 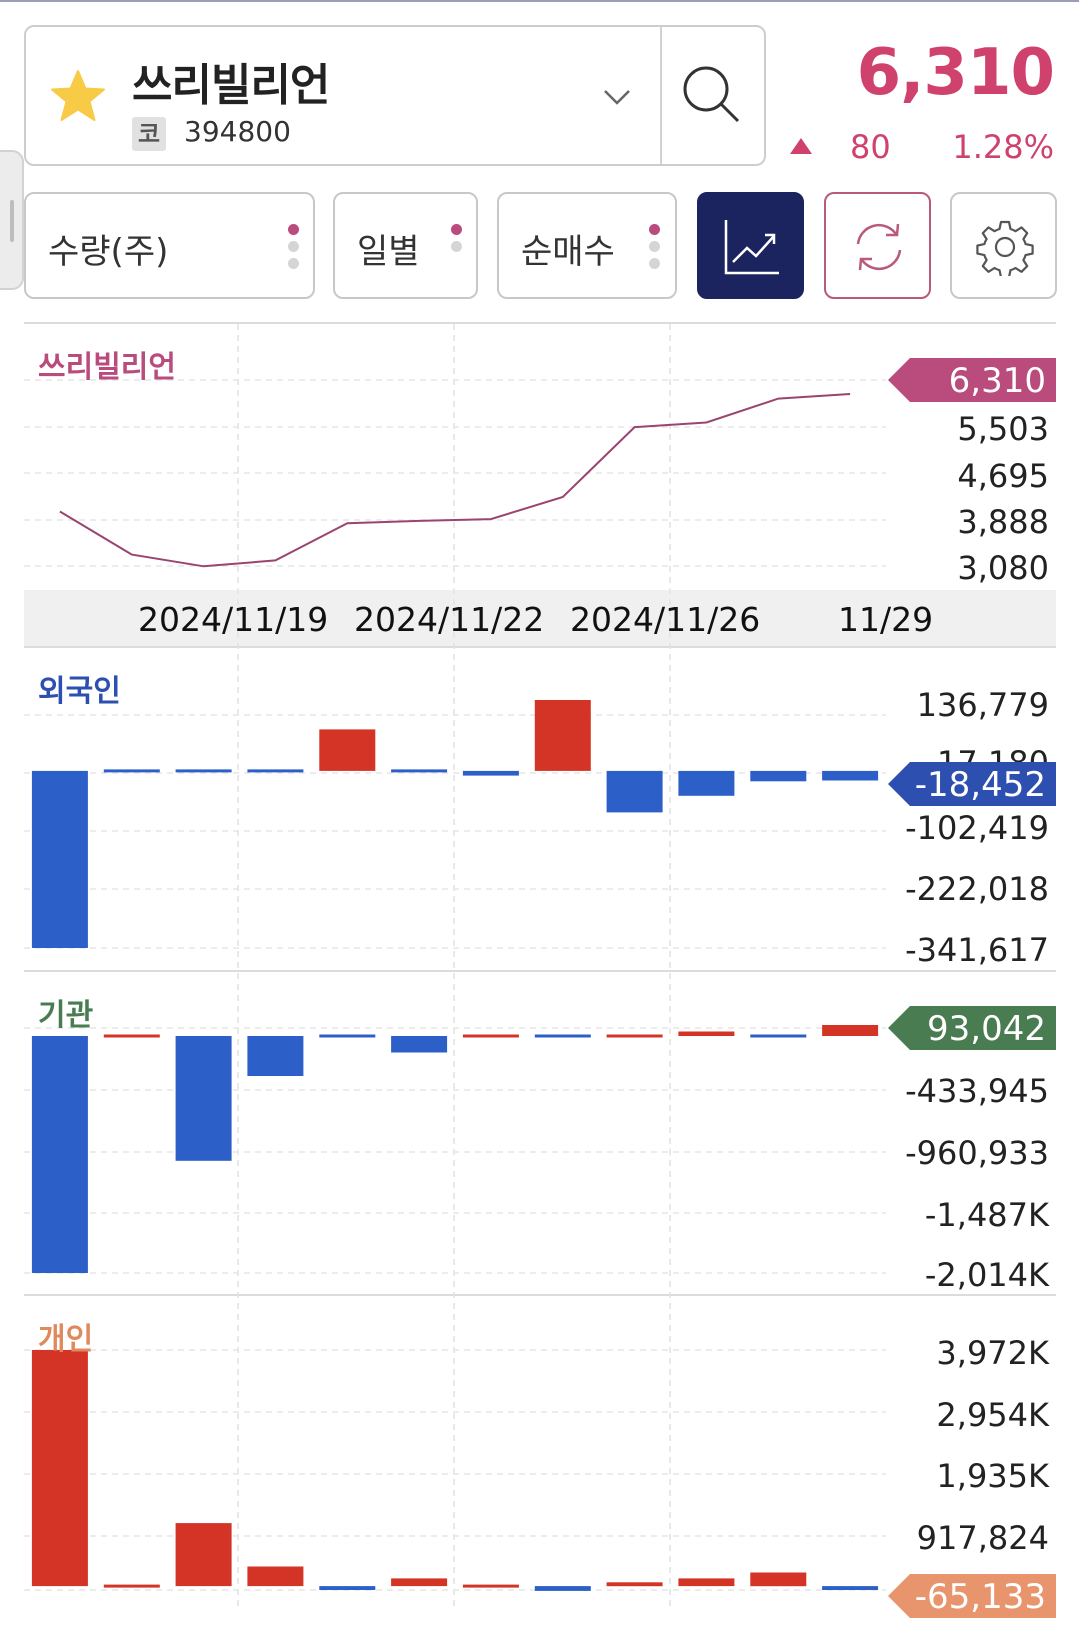 I want to click on y-tick-label: 3,080, so click(x=1003, y=568).